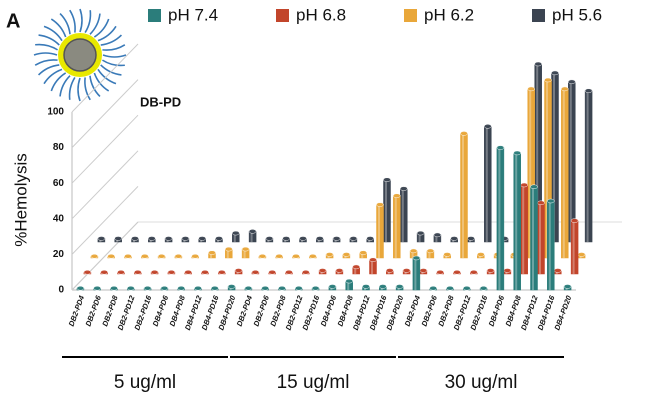  Describe the element at coordinates (481, 382) in the screenshot. I see `group-label: 30 ug/ml` at that location.